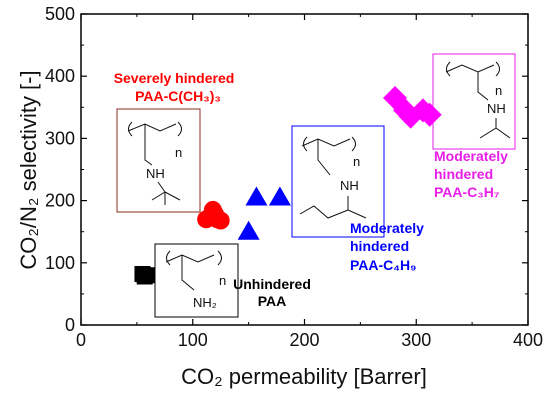 The height and width of the screenshot is (402, 550). Describe the element at coordinates (205, 302) in the screenshot. I see `structure-nh2-label: NH₂` at that location.